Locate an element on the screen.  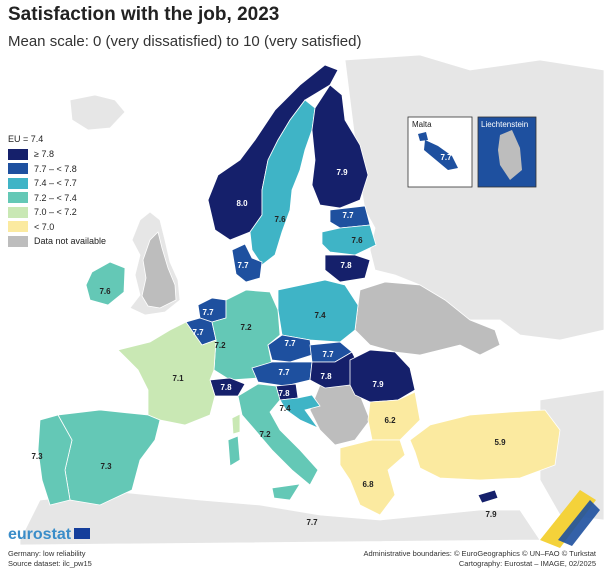
label-lithuania: 7.8 is located at coordinates (346, 265).